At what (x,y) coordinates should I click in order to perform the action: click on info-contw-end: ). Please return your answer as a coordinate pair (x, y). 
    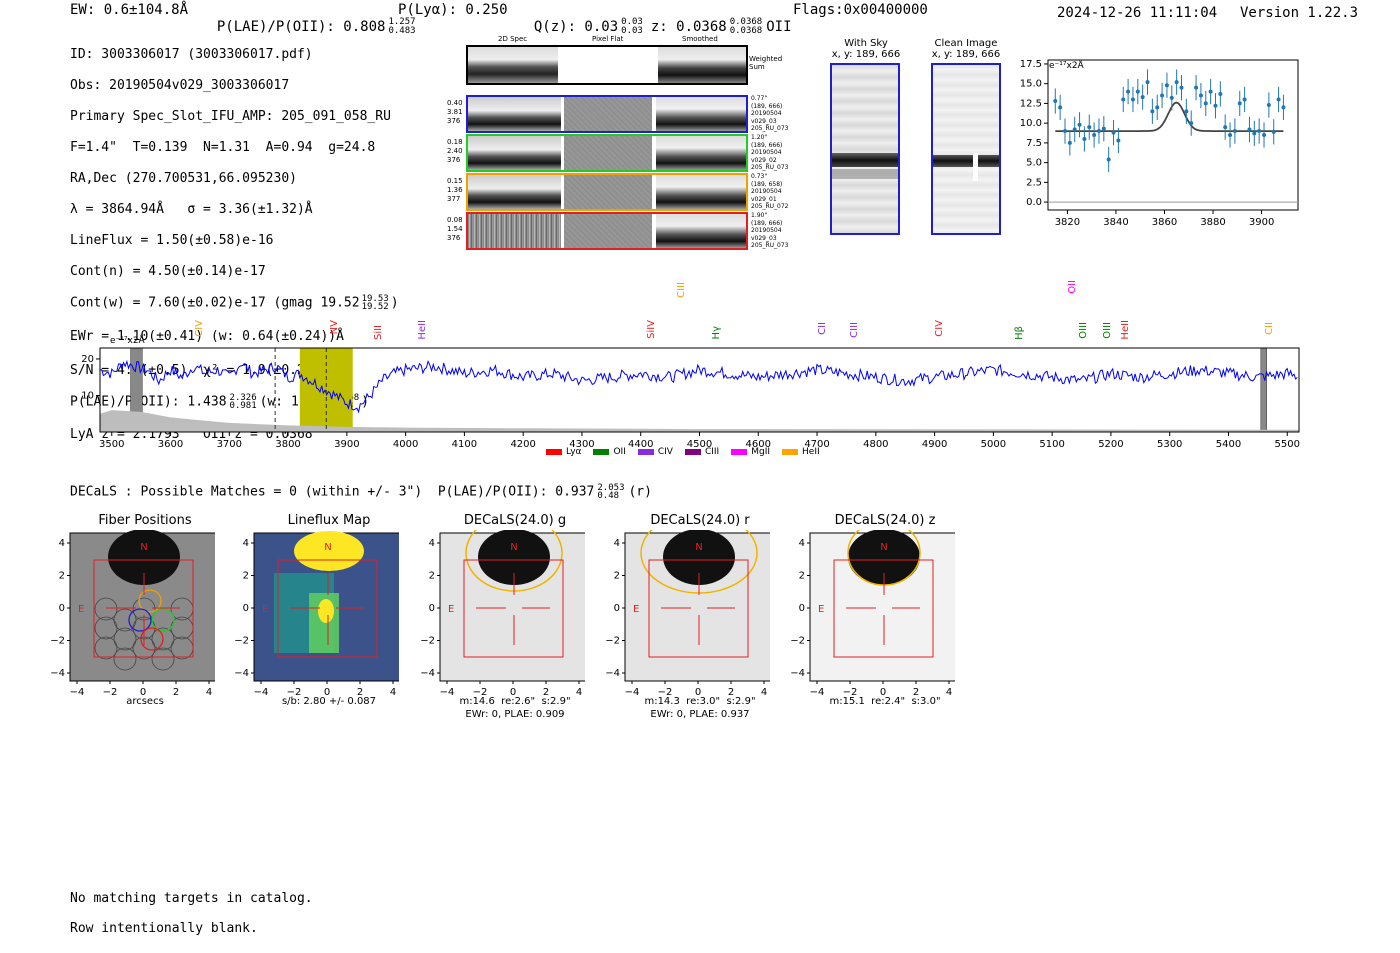
    Looking at the image, I should click on (394, 302).